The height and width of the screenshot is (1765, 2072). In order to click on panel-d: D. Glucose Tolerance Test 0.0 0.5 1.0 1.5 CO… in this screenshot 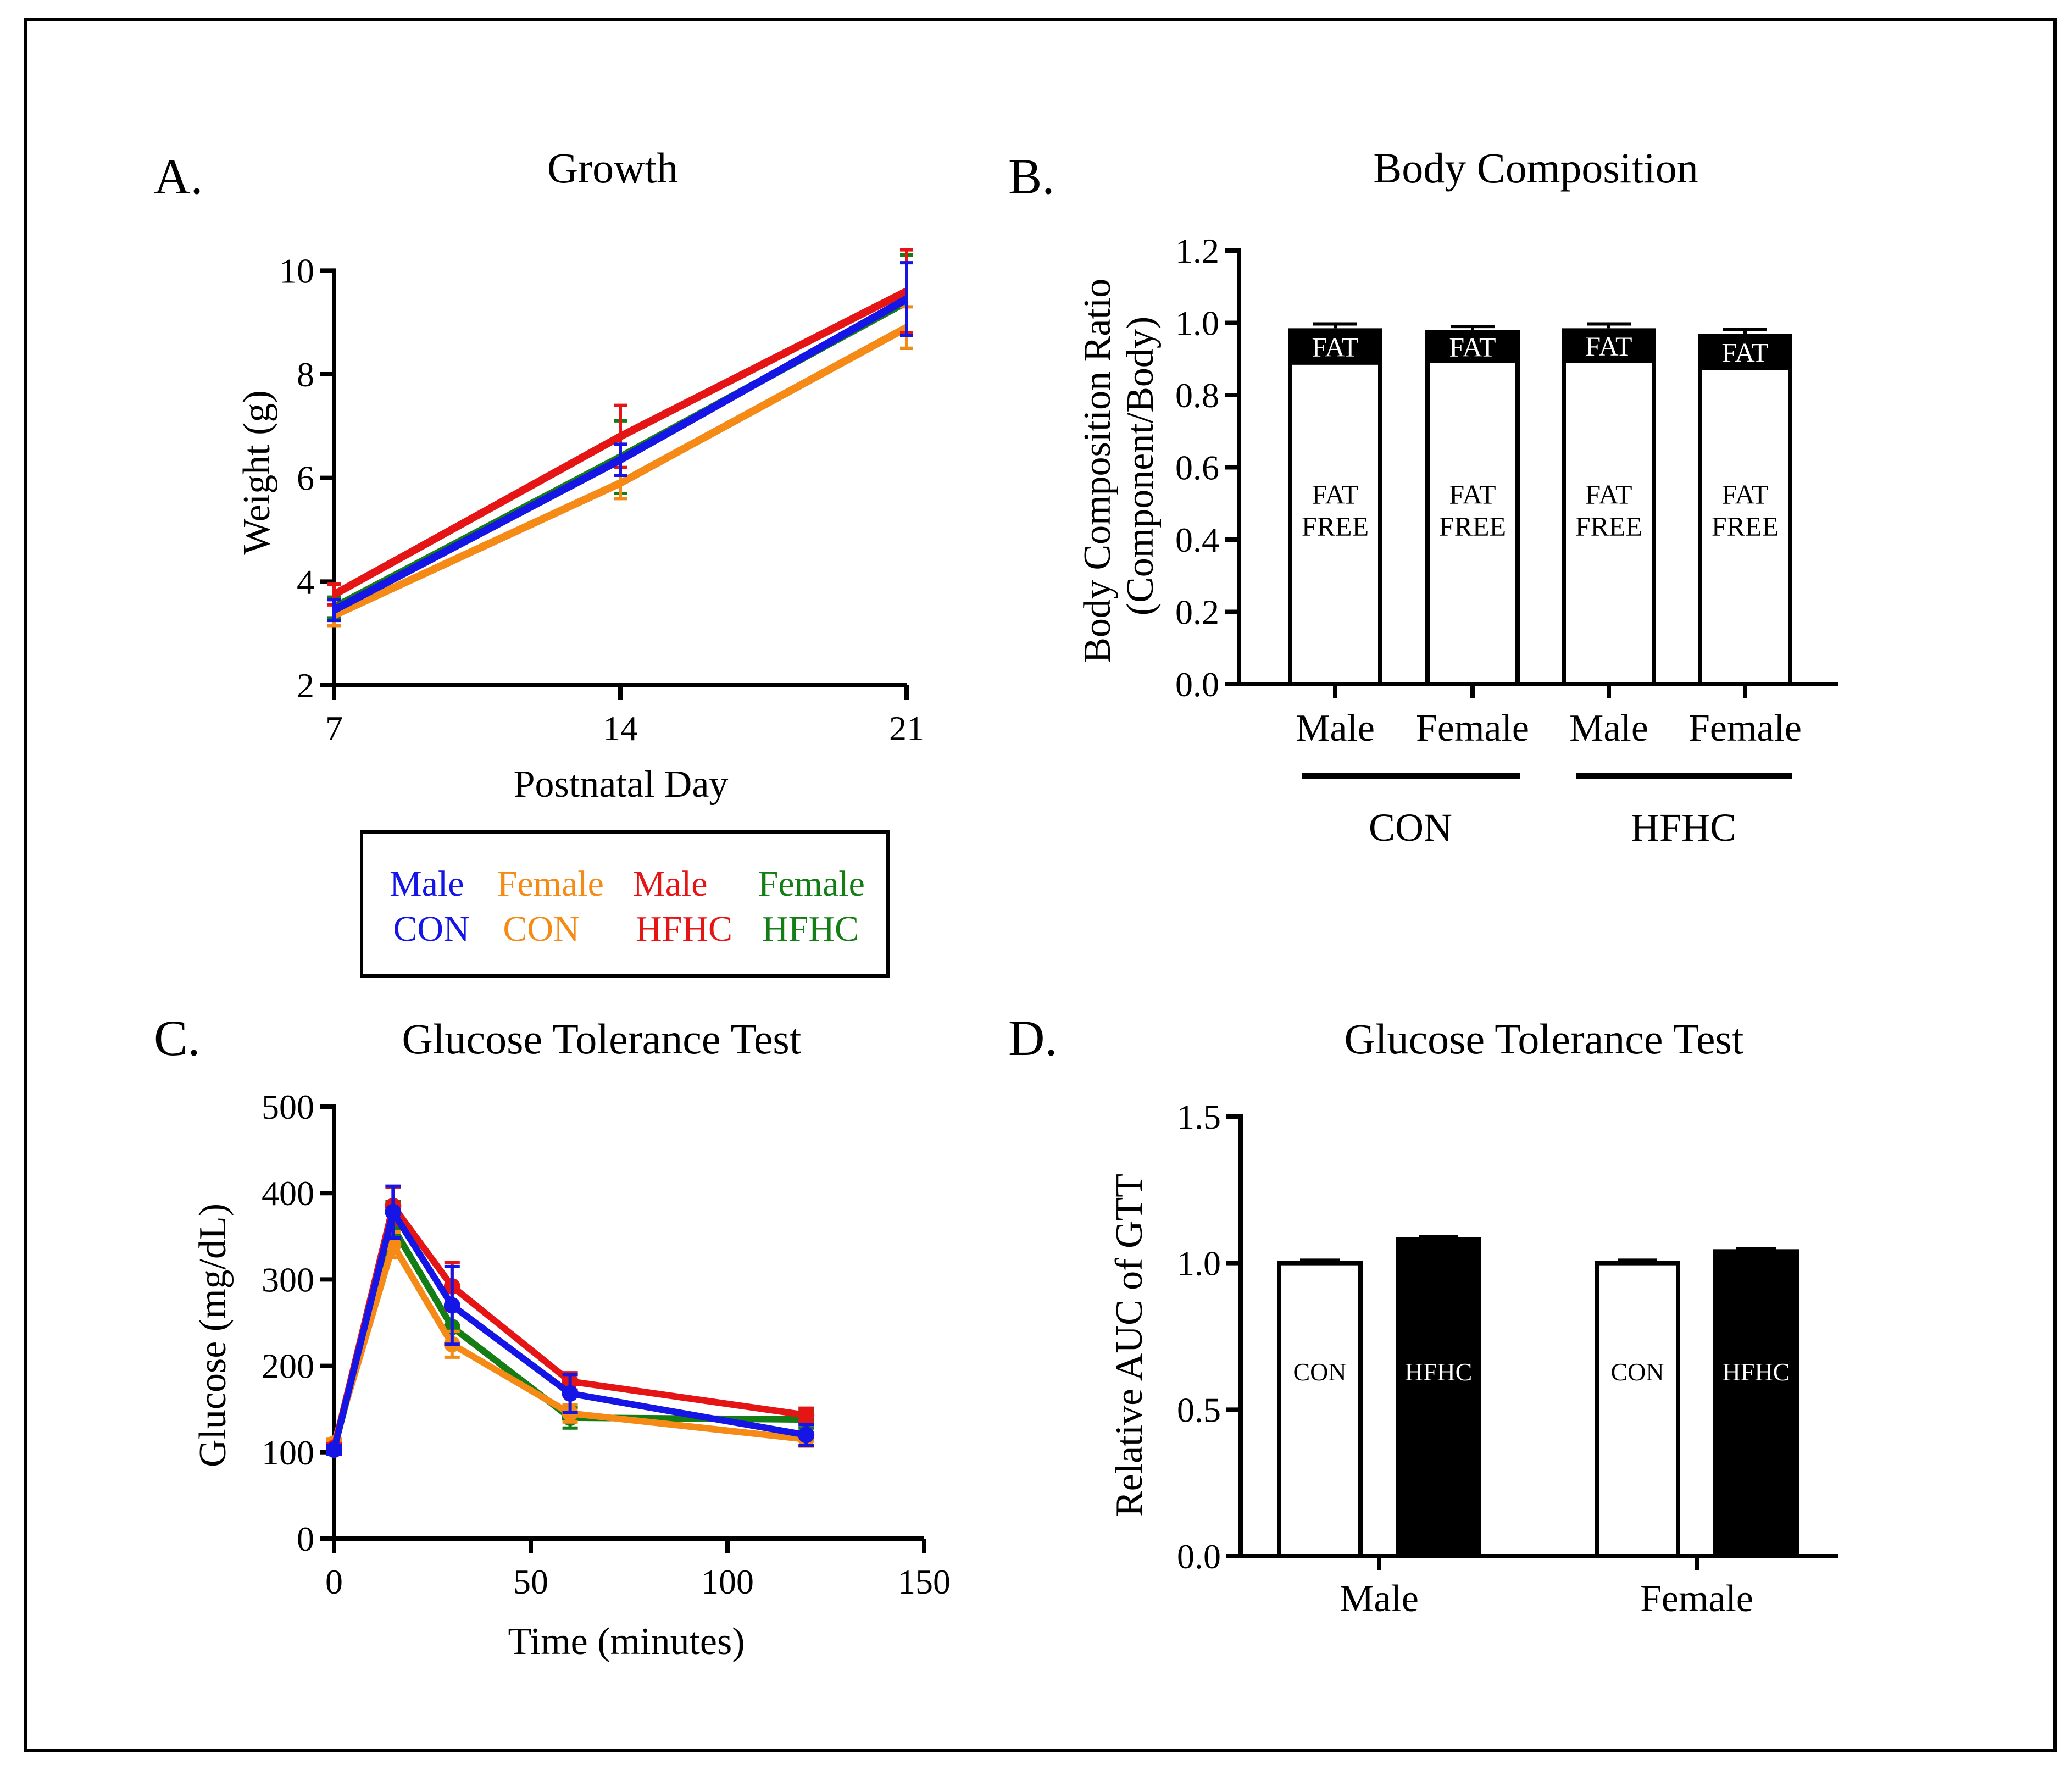, I will do `click(1423, 1315)`.